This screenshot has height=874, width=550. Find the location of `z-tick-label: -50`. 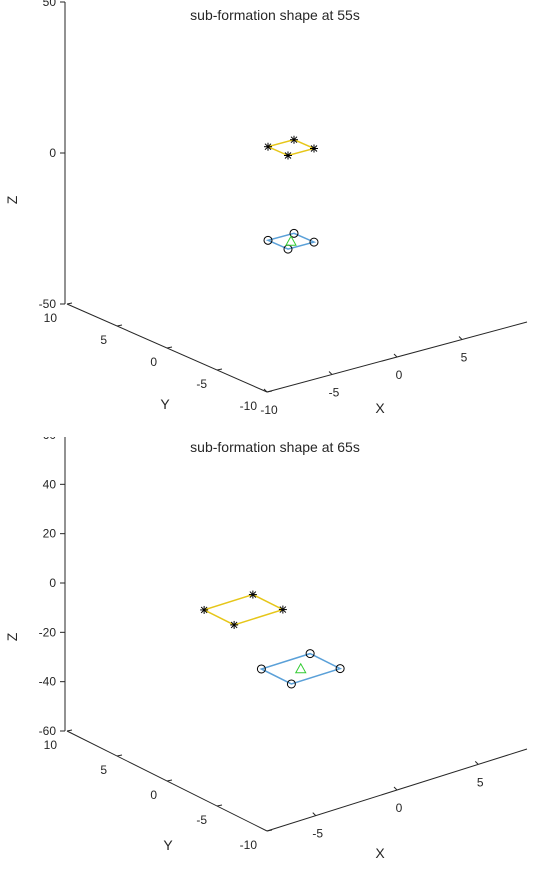

z-tick-label: -50 is located at coordinates (48, 304).